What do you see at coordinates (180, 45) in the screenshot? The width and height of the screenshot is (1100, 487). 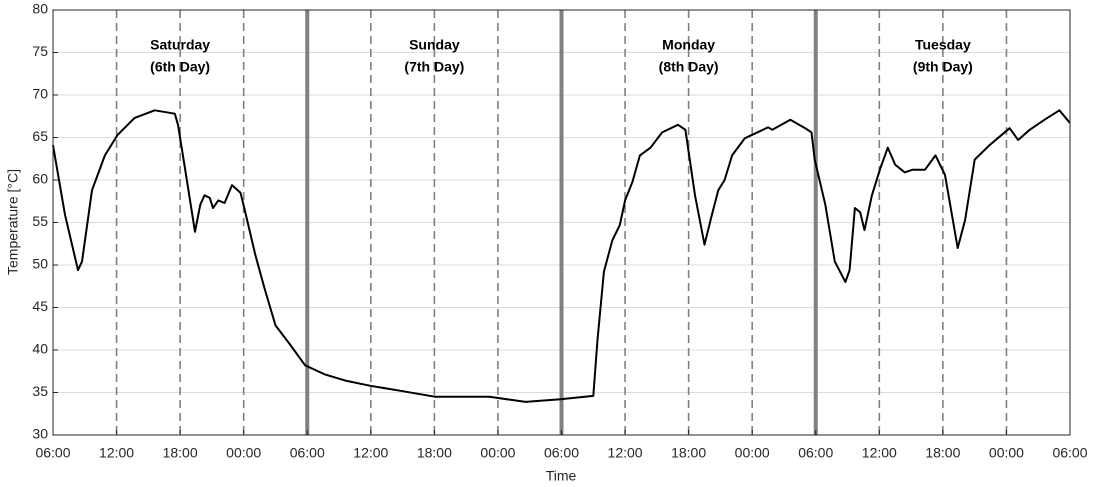 I see `day-title: Saturday` at bounding box center [180, 45].